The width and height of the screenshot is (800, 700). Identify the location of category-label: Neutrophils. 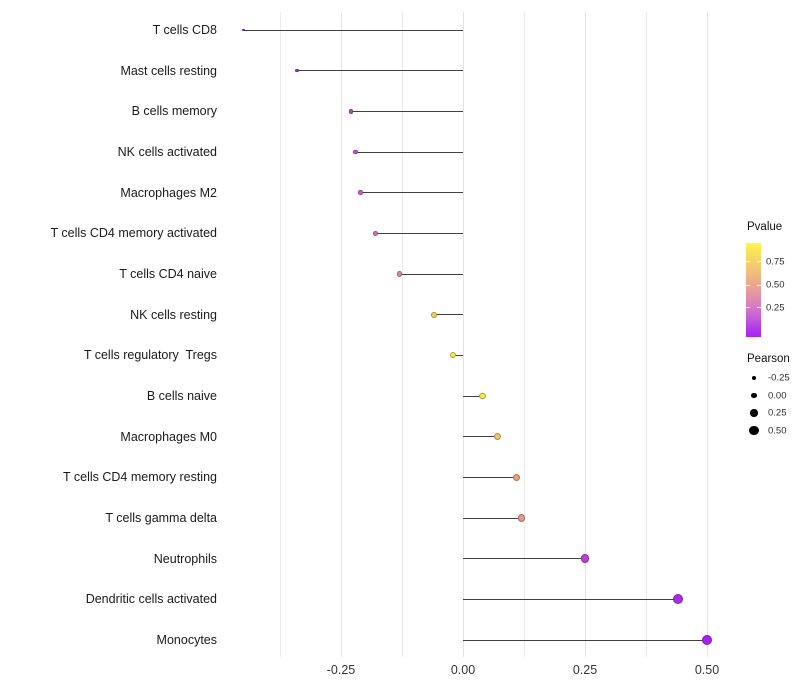
(185, 558).